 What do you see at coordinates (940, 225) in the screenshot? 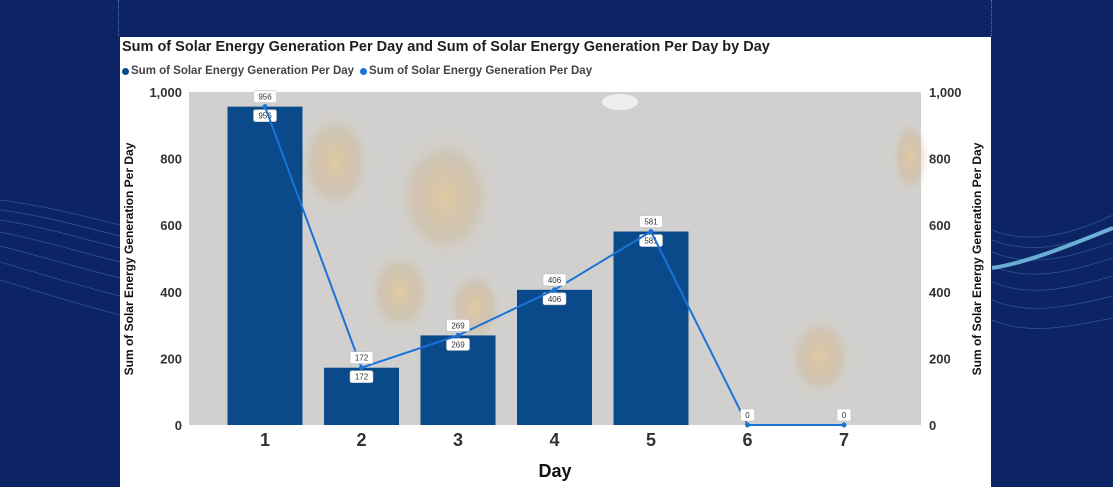
I see `y-tick-right-600: 600` at bounding box center [940, 225].